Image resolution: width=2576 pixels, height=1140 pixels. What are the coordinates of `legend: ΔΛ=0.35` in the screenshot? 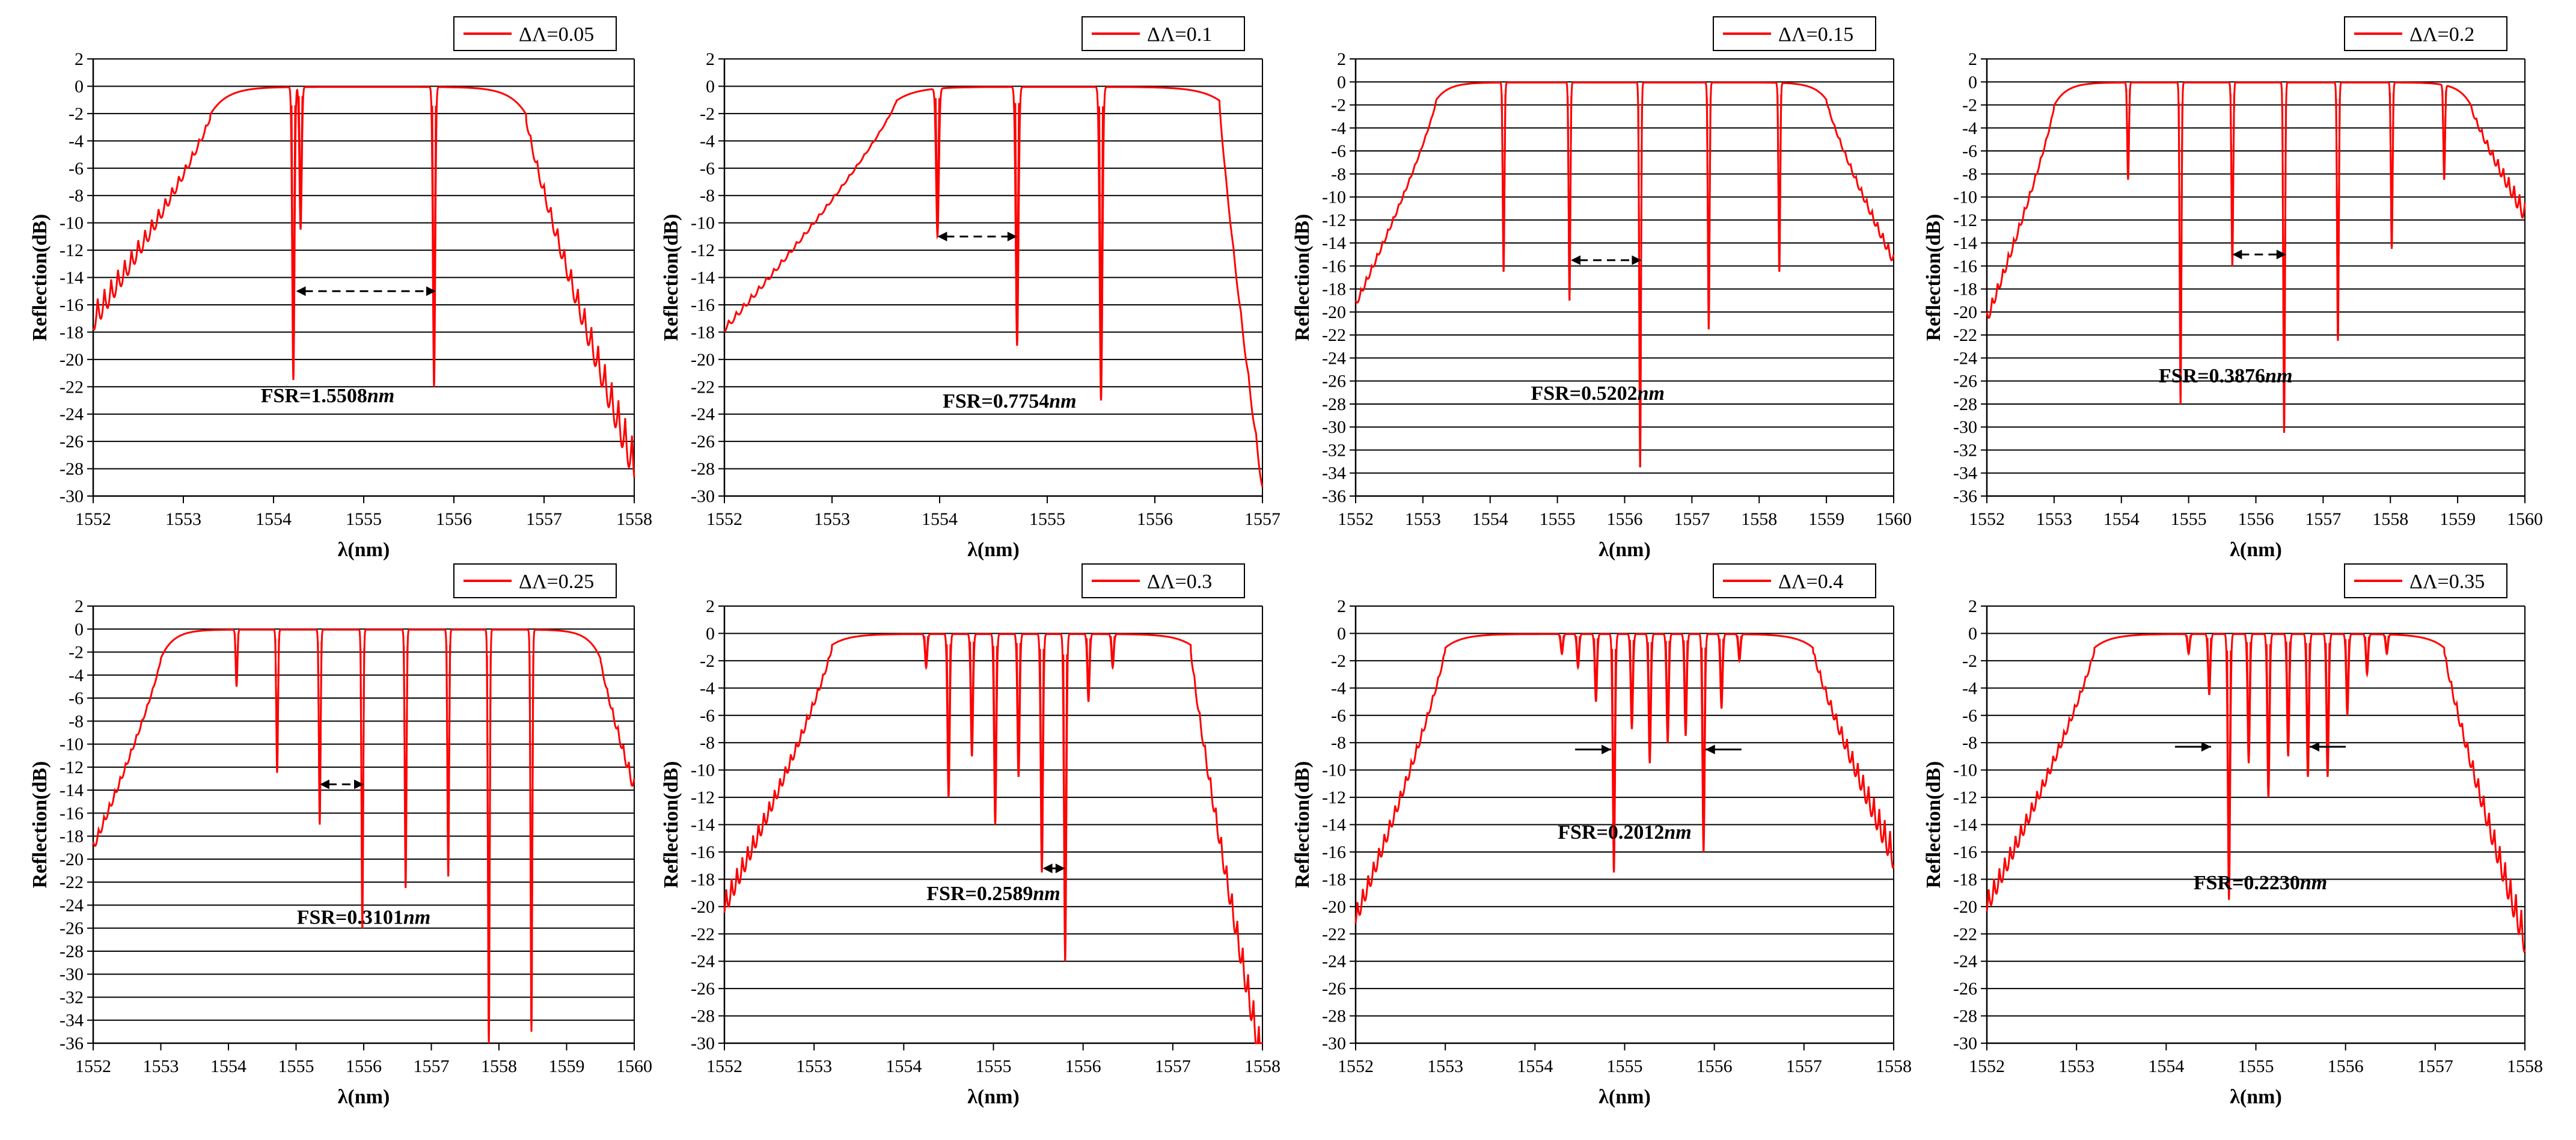 It's located at (2425, 580).